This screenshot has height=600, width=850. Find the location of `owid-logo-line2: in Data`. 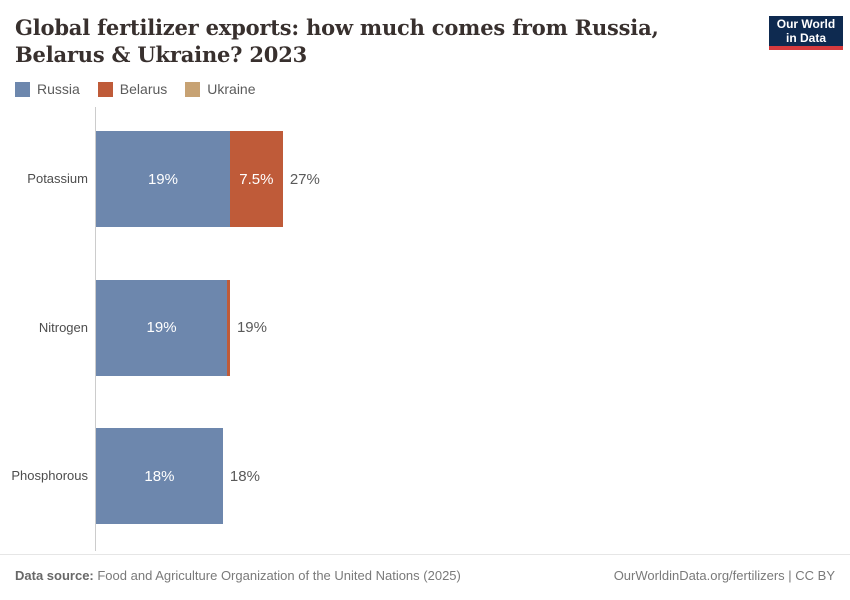

owid-logo-line2: in Data is located at coordinates (805, 38).